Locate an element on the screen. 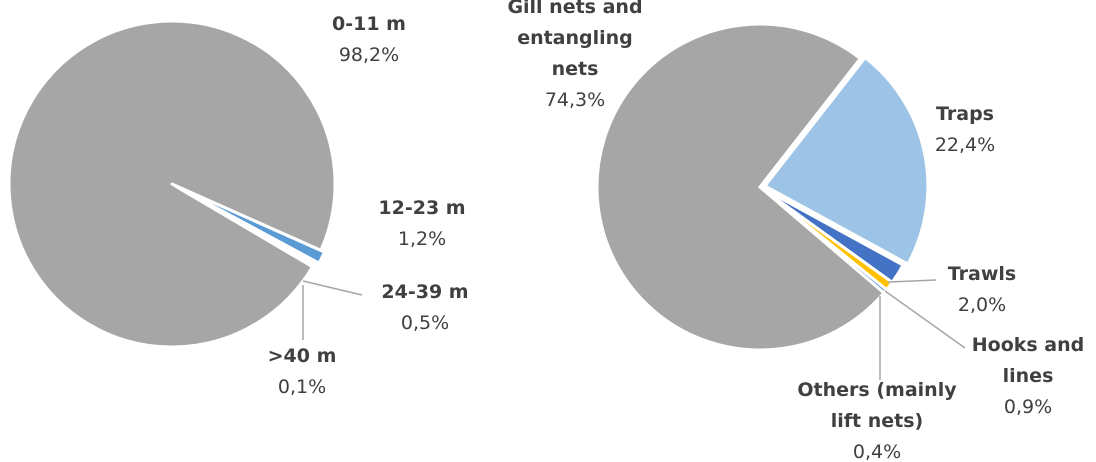 This screenshot has width=1096, height=462. leader-line-trawls is located at coordinates (912, 281).